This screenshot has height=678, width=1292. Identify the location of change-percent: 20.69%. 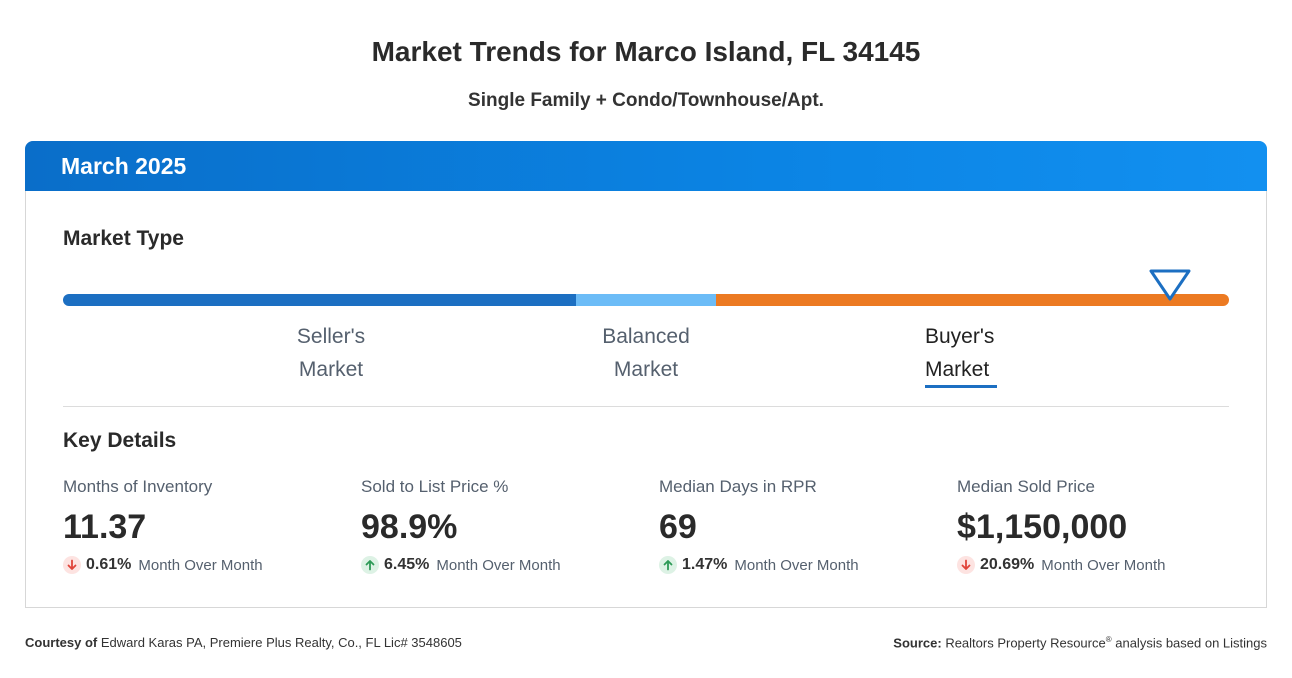
(1007, 564).